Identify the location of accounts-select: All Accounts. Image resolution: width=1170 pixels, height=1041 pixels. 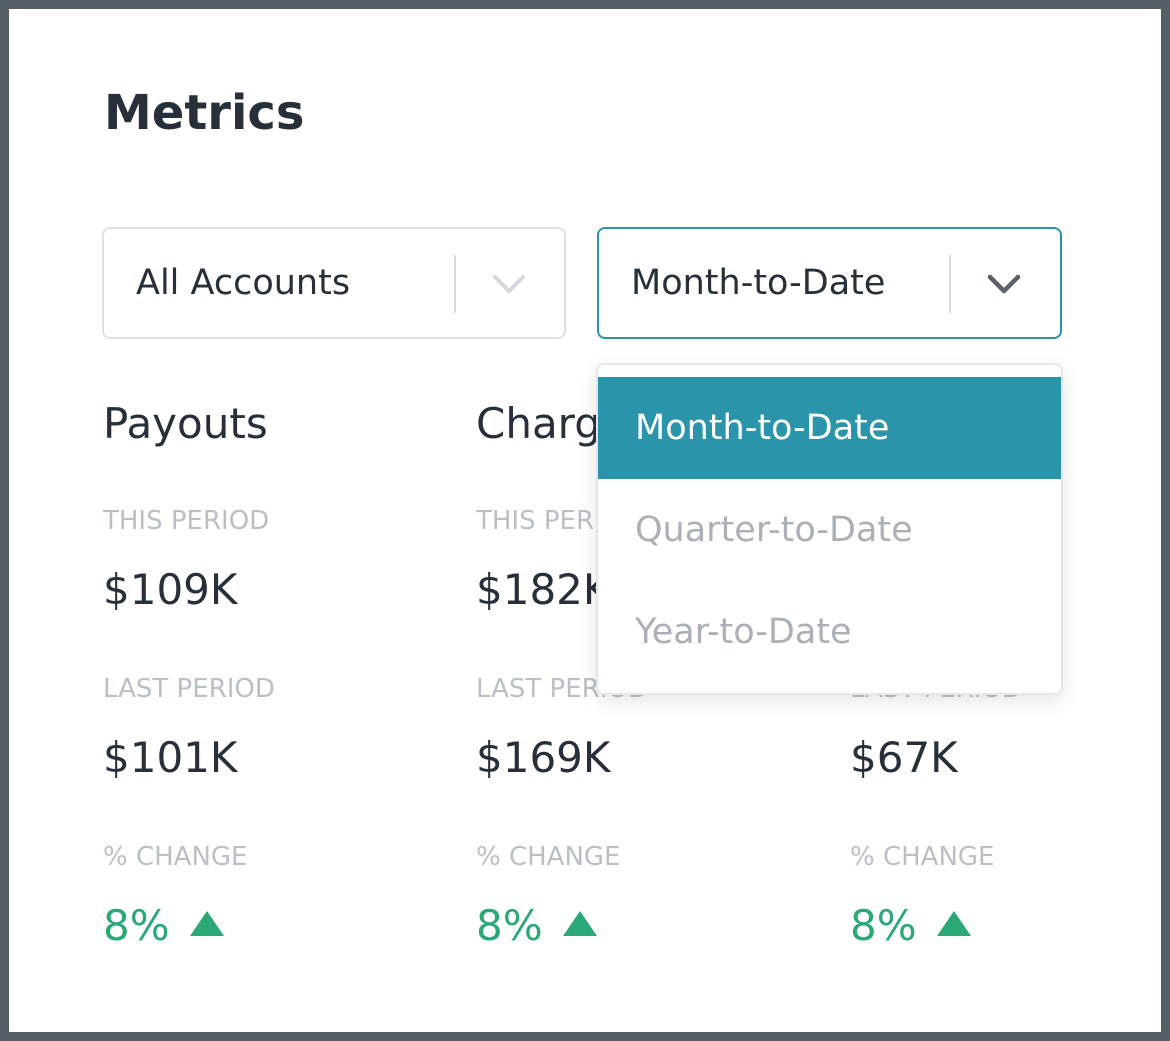
(334, 283).